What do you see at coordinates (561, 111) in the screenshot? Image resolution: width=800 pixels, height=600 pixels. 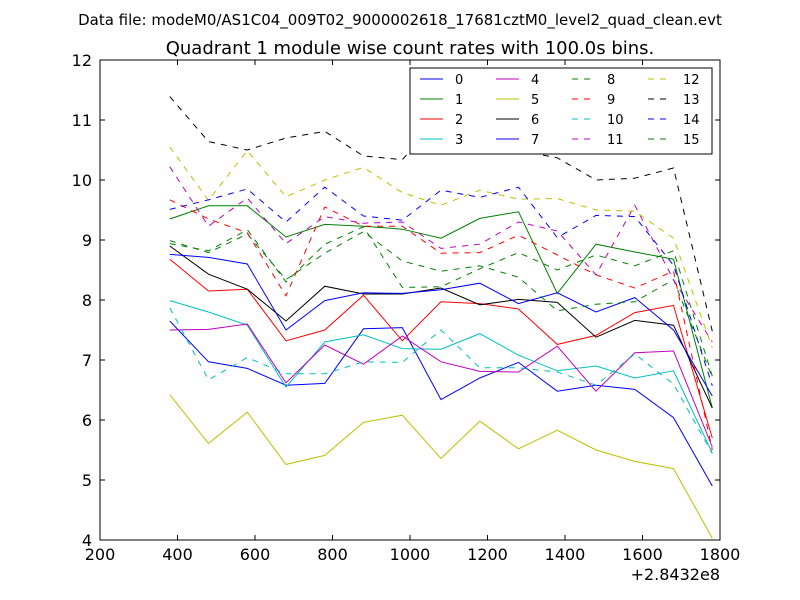 I see `legend-box` at bounding box center [561, 111].